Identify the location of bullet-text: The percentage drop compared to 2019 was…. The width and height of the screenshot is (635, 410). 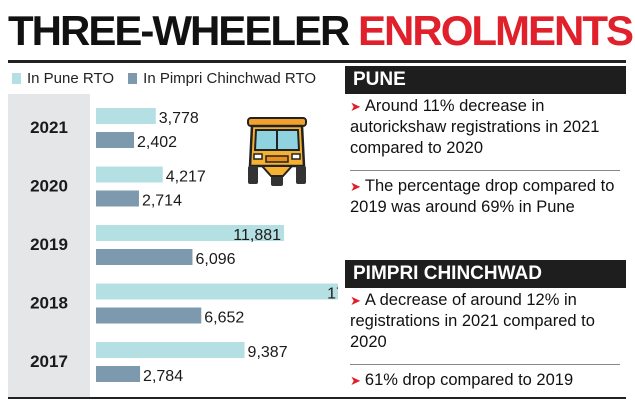
(482, 196).